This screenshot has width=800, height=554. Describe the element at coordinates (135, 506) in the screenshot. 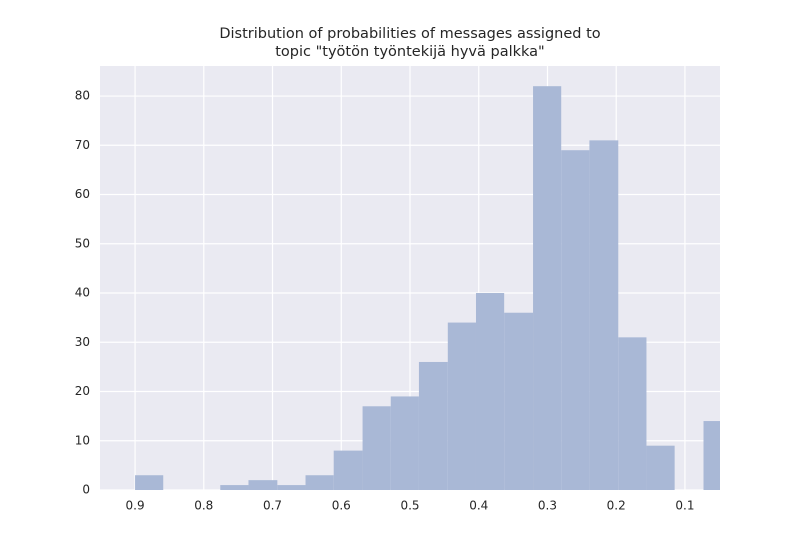

I see `x-tick-label: 0.9` at that location.